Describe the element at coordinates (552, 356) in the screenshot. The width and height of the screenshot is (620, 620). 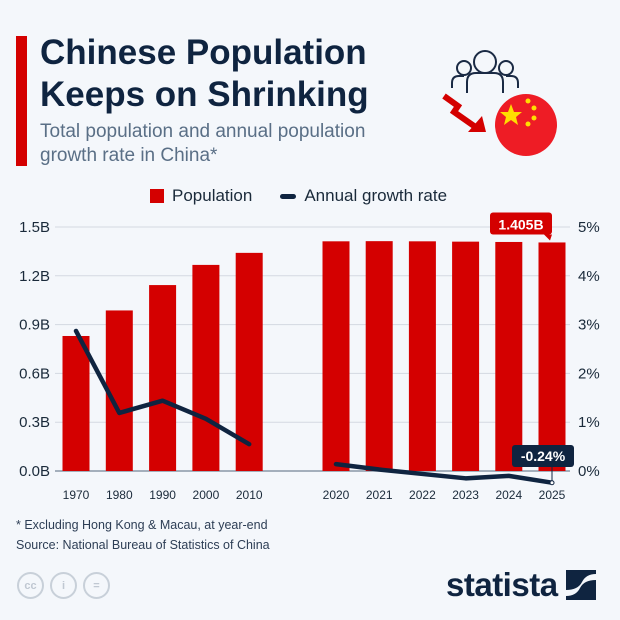
I see `bar-2025` at that location.